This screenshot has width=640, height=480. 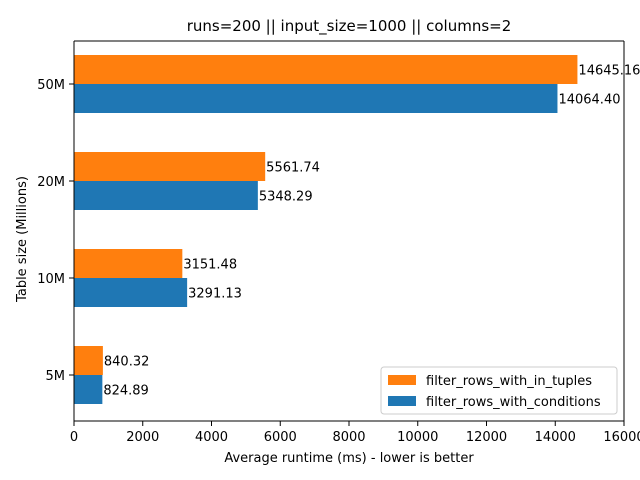 What do you see at coordinates (56, 376) in the screenshot?
I see `y-tick-label-0: 5M` at bounding box center [56, 376].